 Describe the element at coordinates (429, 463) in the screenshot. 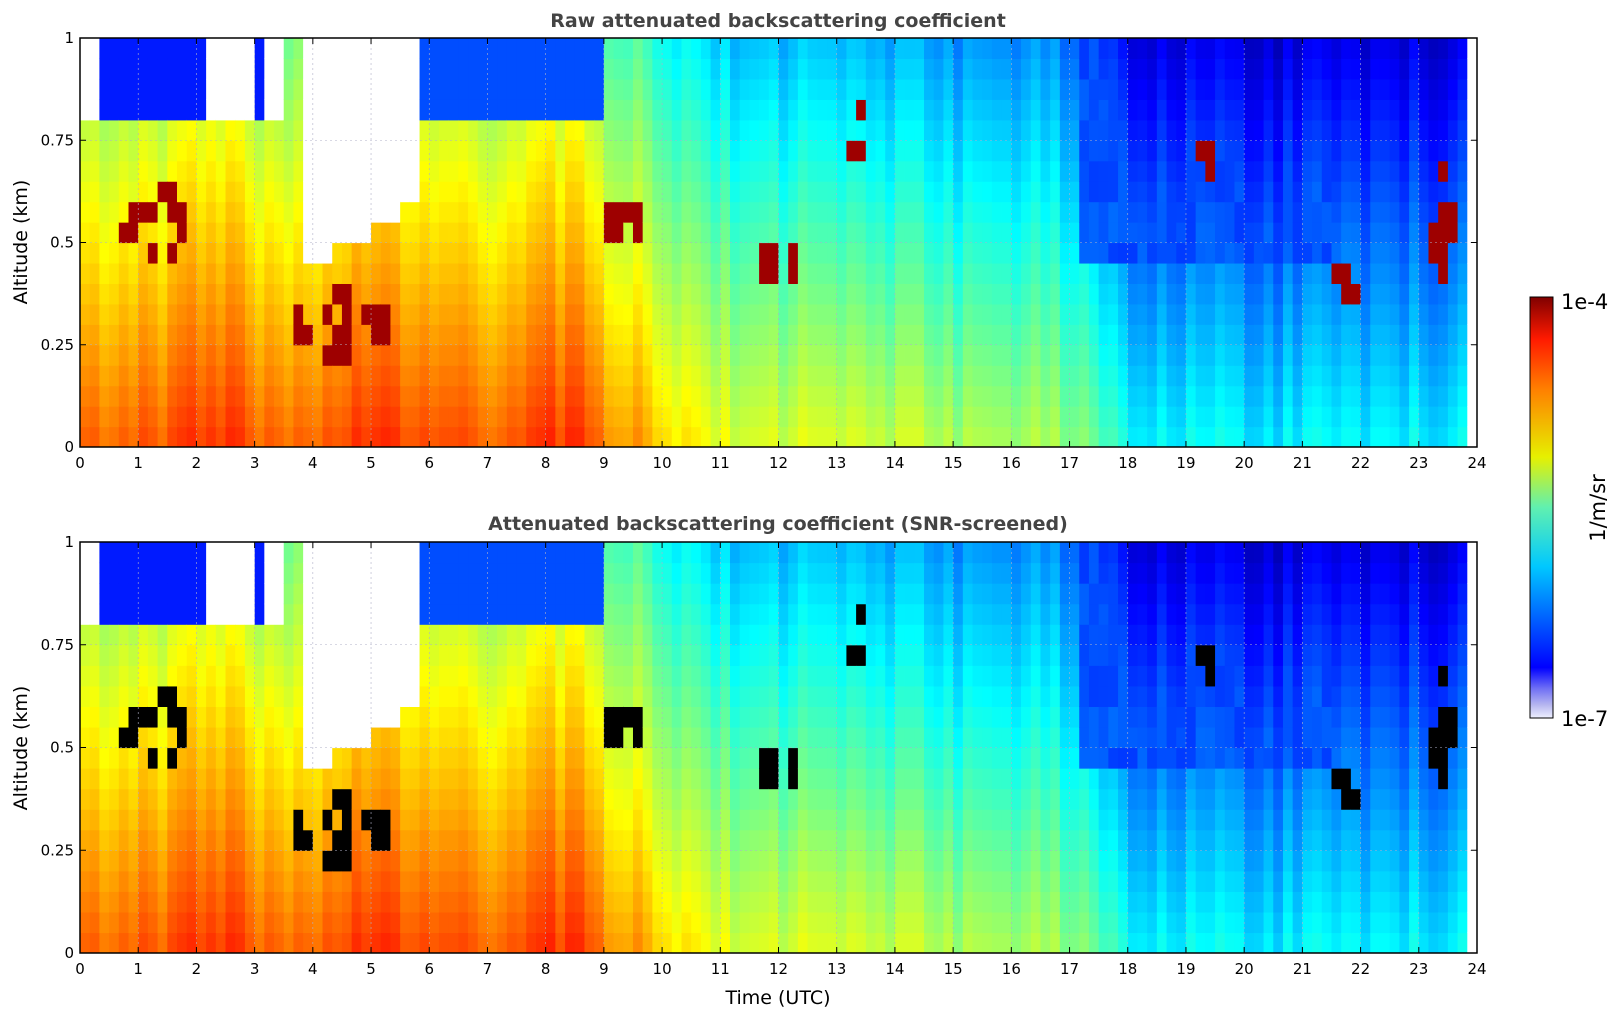

I see `x-tick-label: 6` at that location.